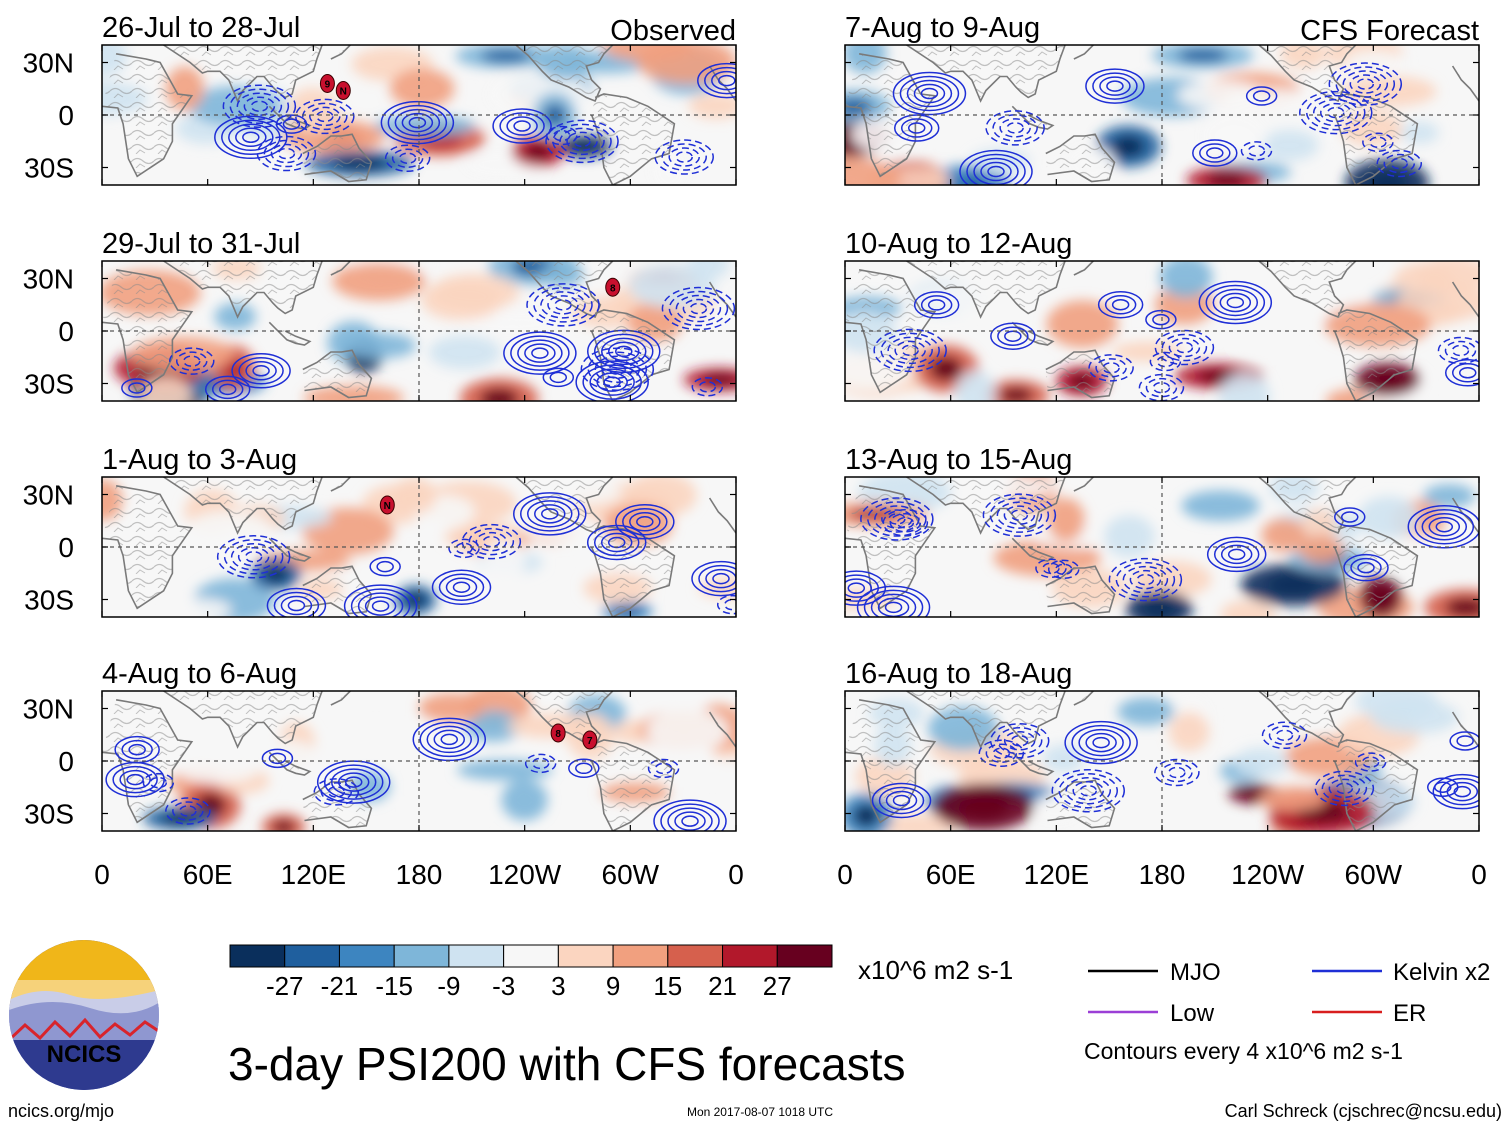  Describe the element at coordinates (201, 244) in the screenshot. I see `panel-title: 29-Jul to 31-Jul` at that location.